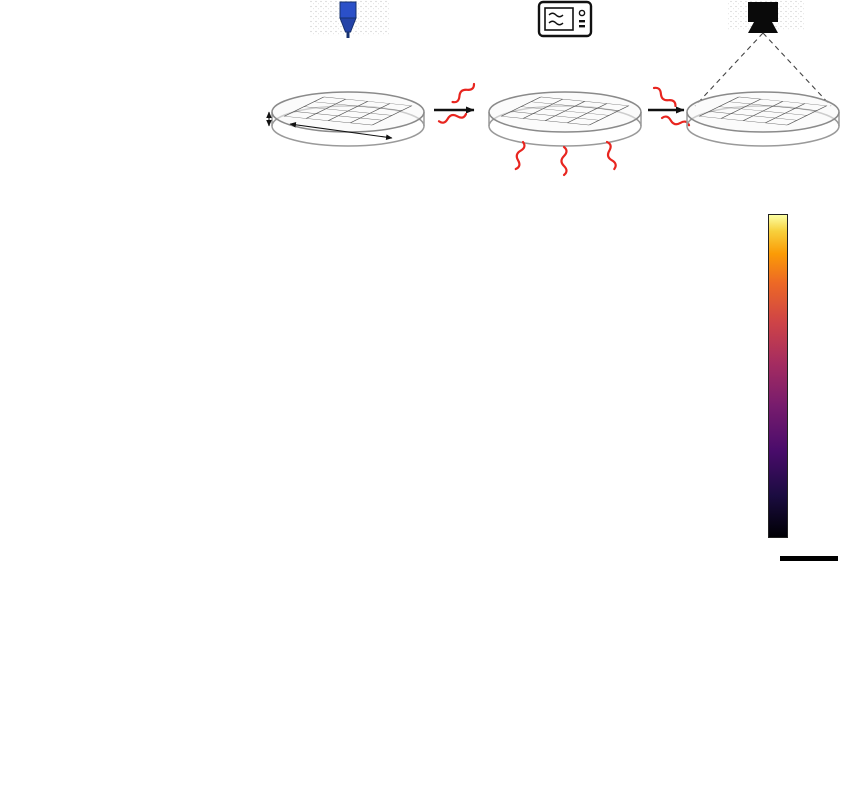  Describe the element at coordinates (345, 73) in the screenshot. I see `printing-step` at that location.